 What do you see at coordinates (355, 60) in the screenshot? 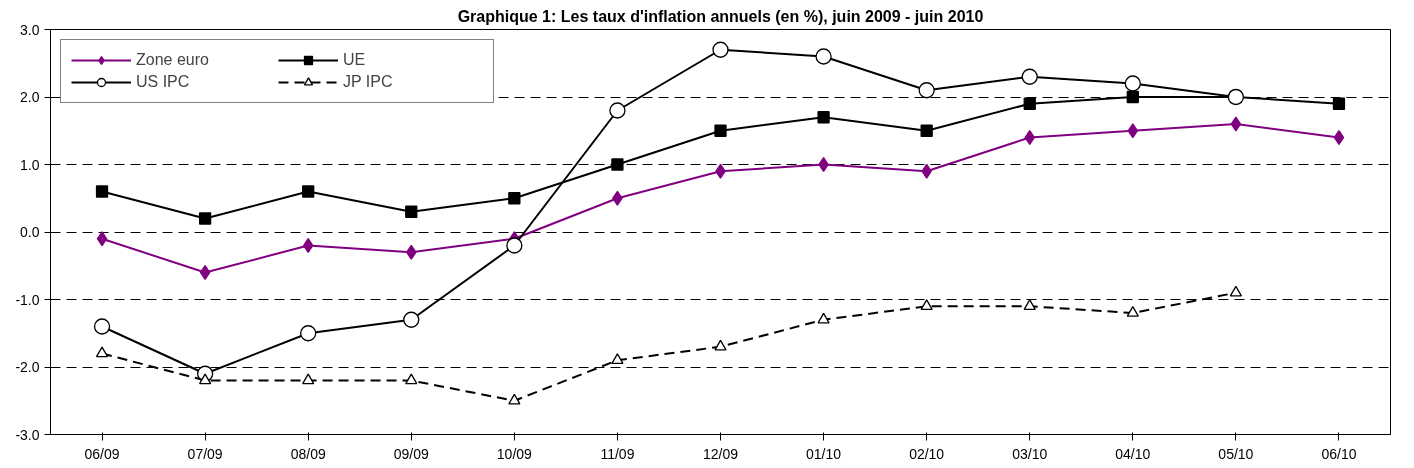
I see `legend-label: UE` at bounding box center [355, 60].